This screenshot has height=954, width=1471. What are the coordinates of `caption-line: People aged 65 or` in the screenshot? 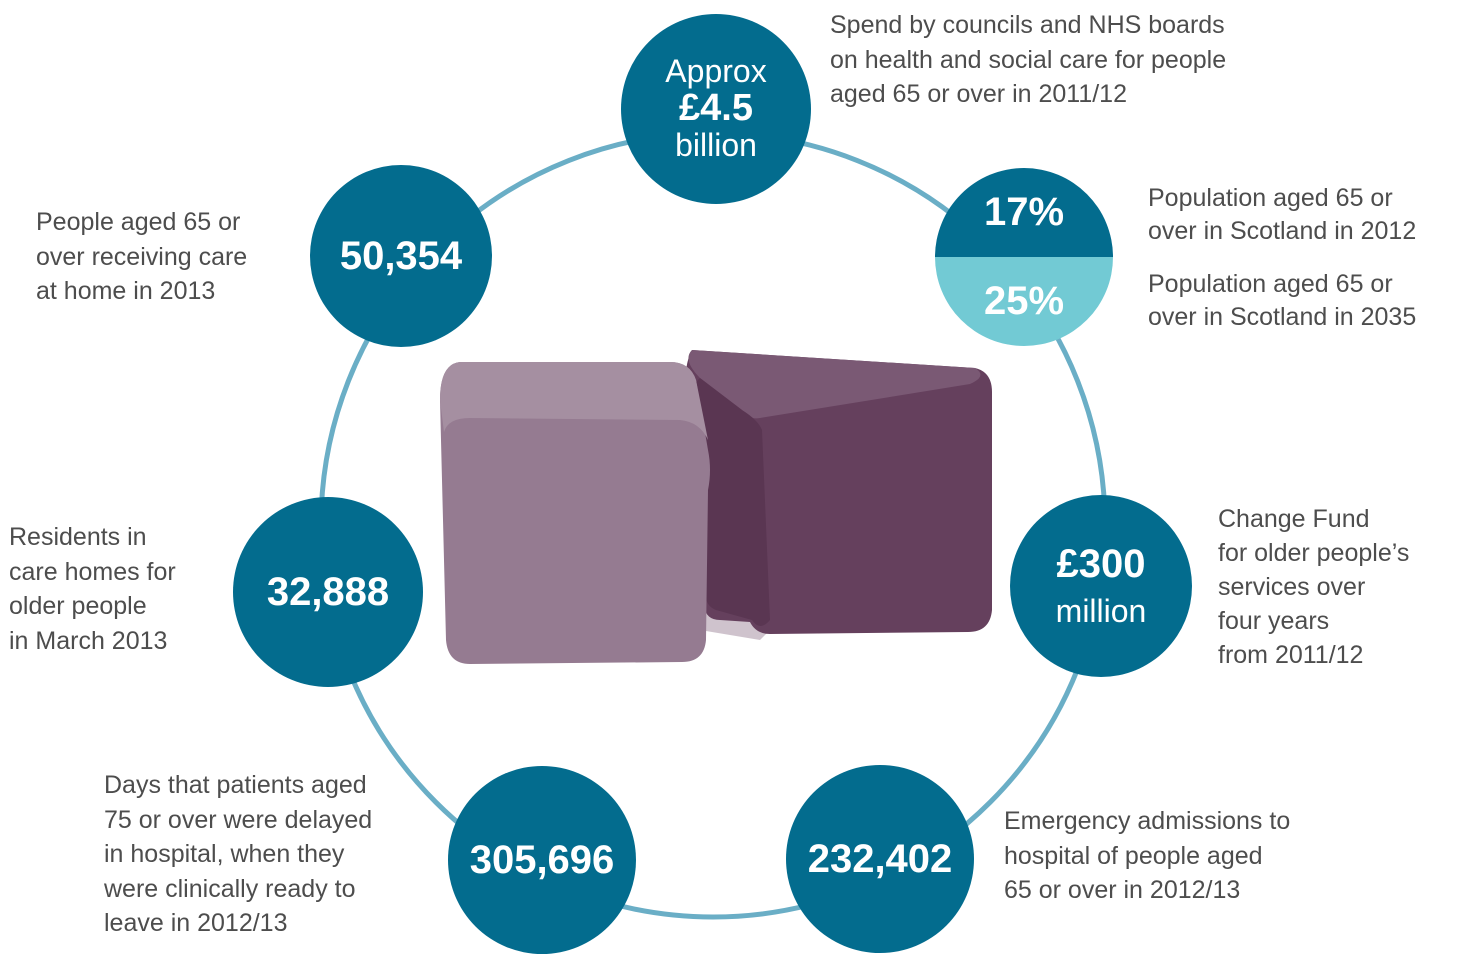 It's located at (138, 222).